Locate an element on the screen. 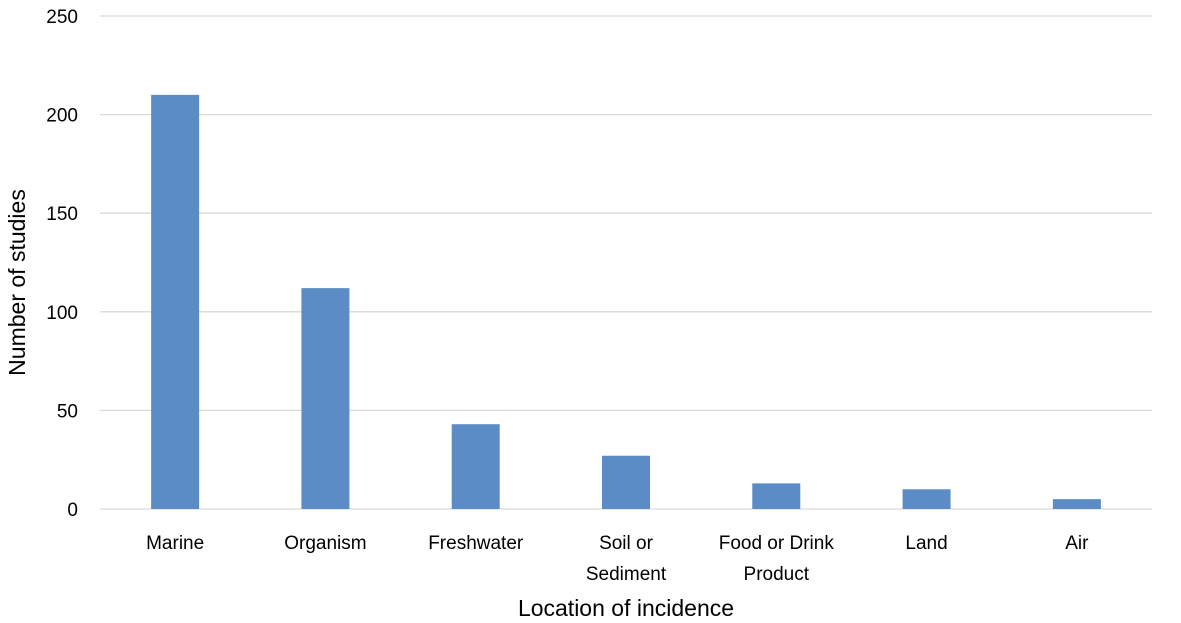 The image size is (1181, 623). x-tick-label: Food or Drink Product is located at coordinates (777, 559).